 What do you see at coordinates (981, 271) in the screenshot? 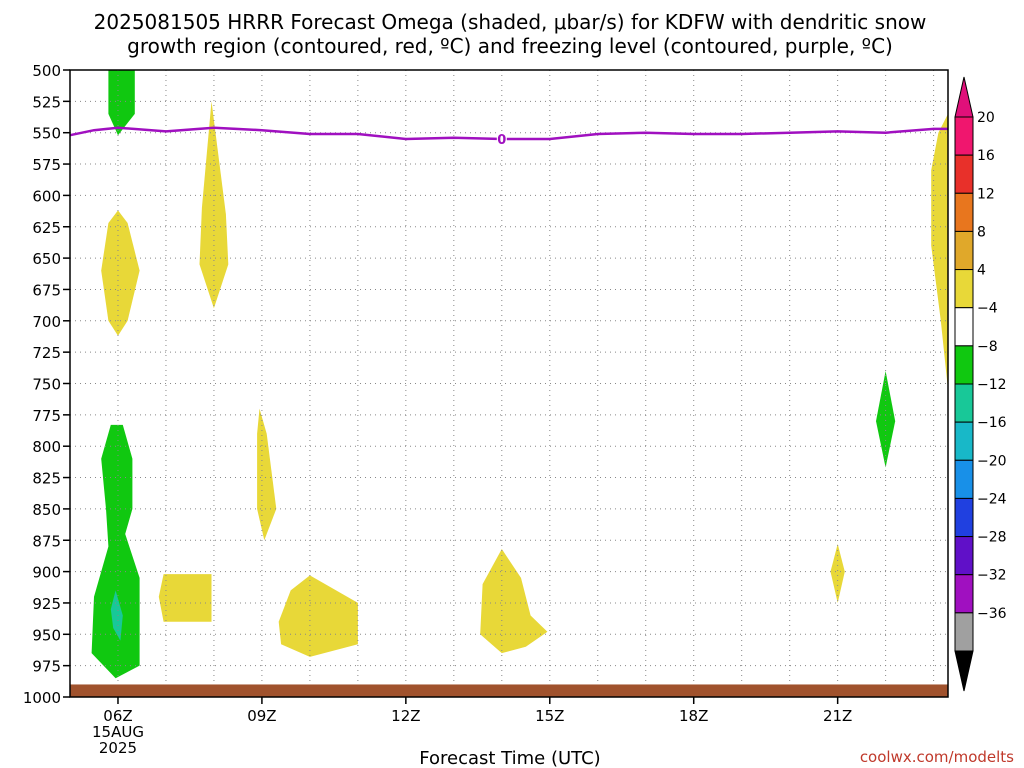
I see `colorbar-label: 4` at bounding box center [981, 271].